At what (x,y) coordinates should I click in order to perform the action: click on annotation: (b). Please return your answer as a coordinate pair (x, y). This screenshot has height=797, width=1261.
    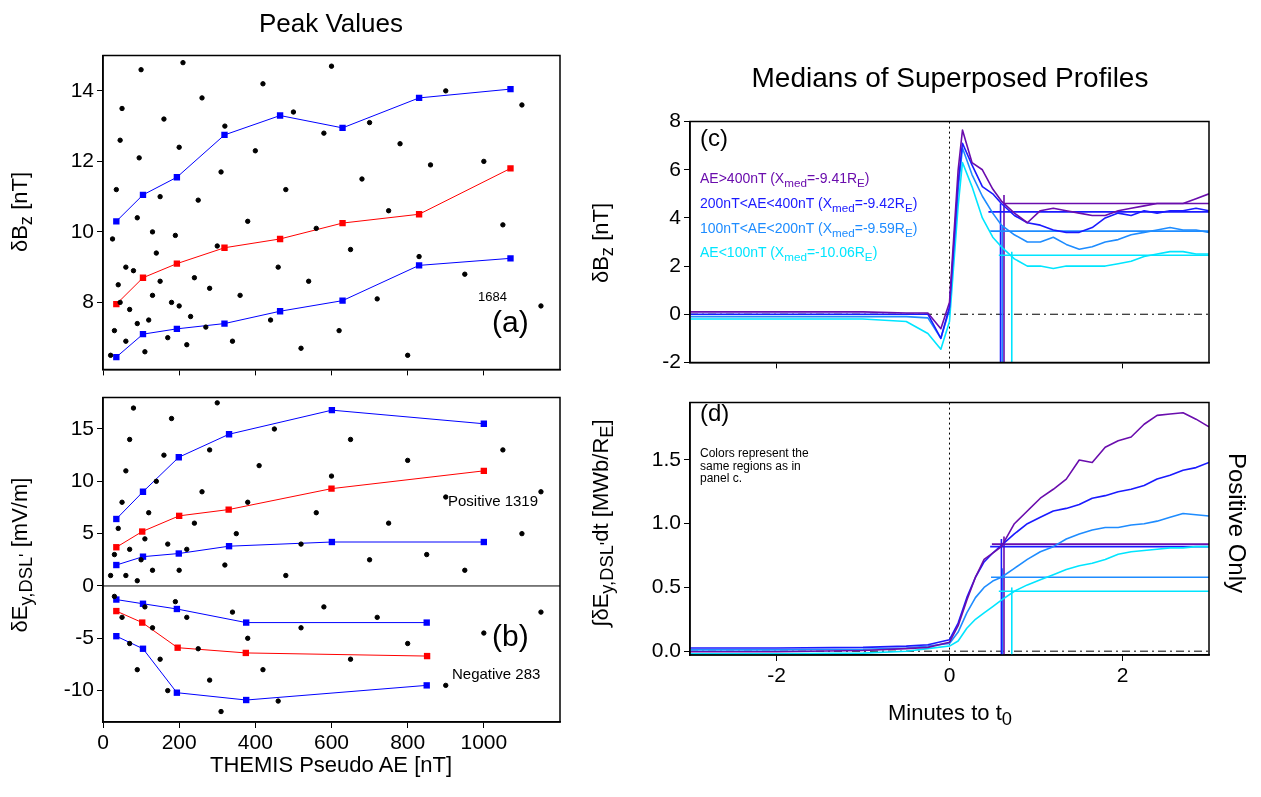
    Looking at the image, I should click on (510, 635).